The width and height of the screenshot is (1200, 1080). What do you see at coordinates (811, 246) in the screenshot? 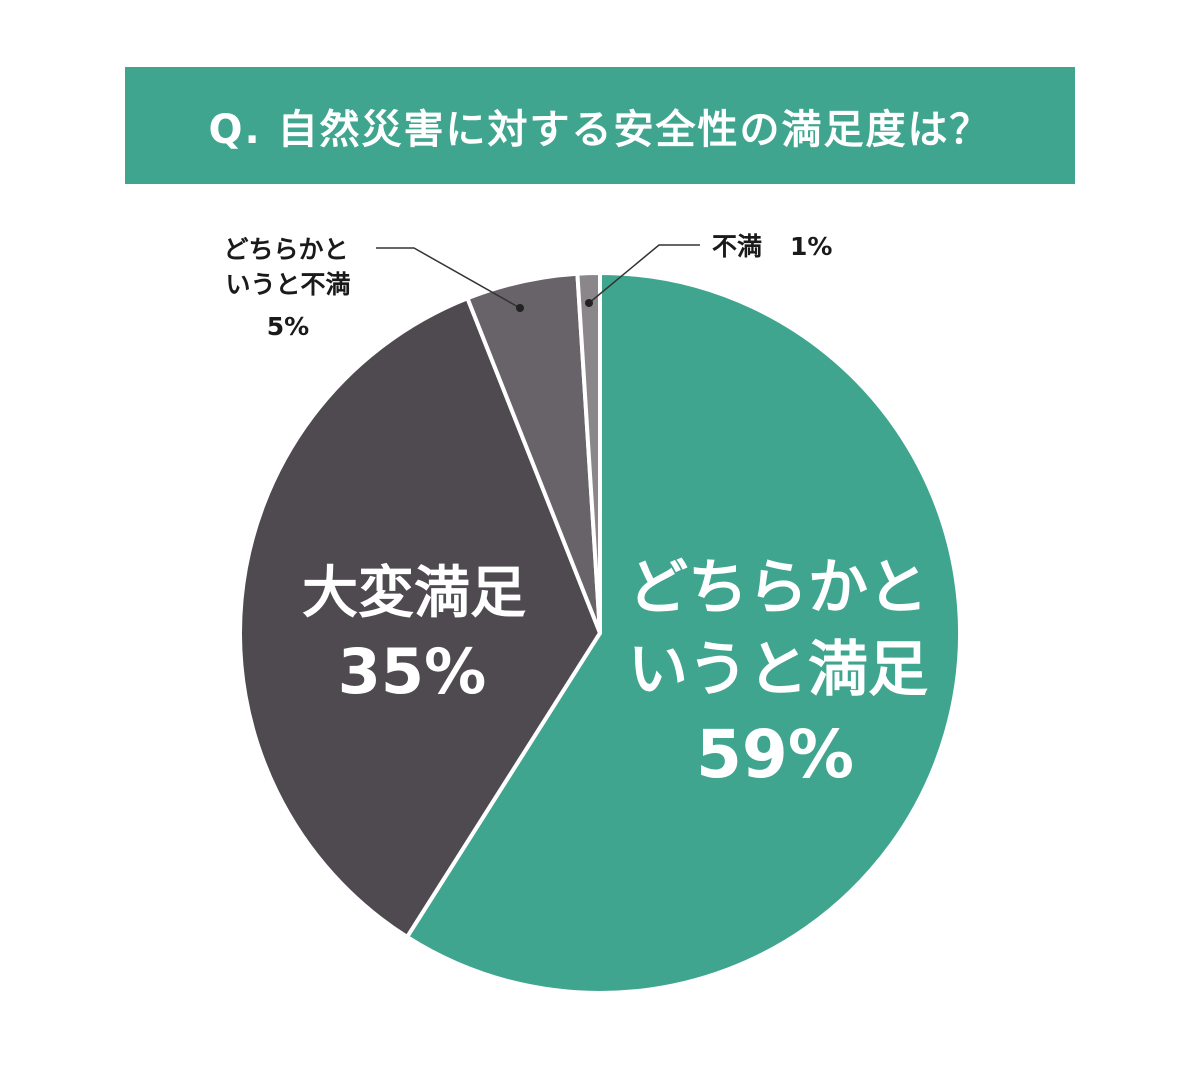
I see `outside-value-dissatisfied: 1%` at bounding box center [811, 246].